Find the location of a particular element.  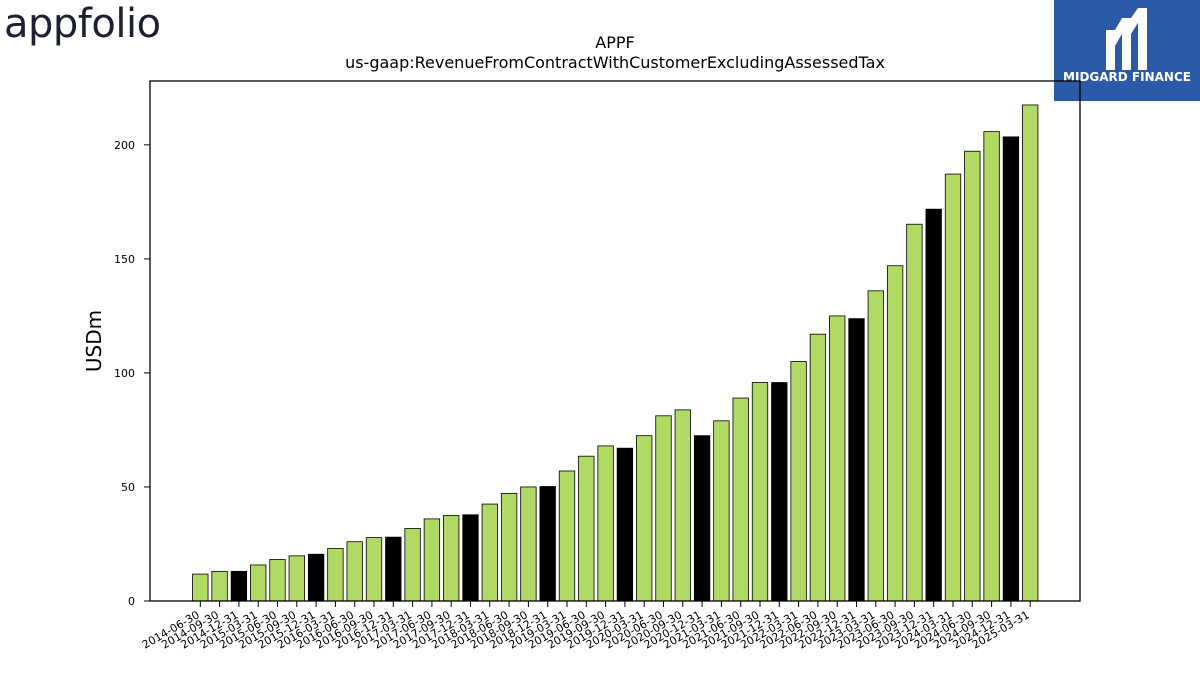

appfolio-logo: appfolio is located at coordinates (82, 24).